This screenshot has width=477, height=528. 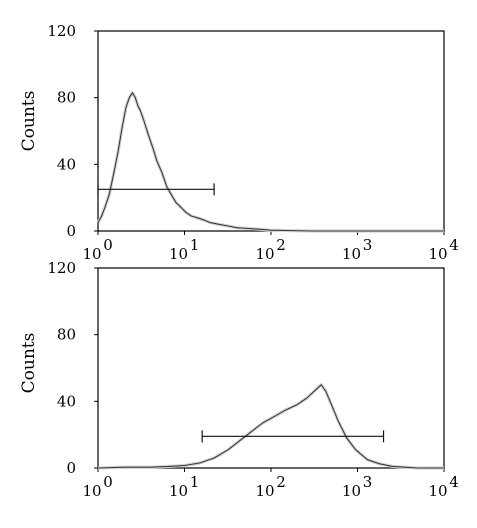 I want to click on histogram-trace, so click(x=270, y=426).